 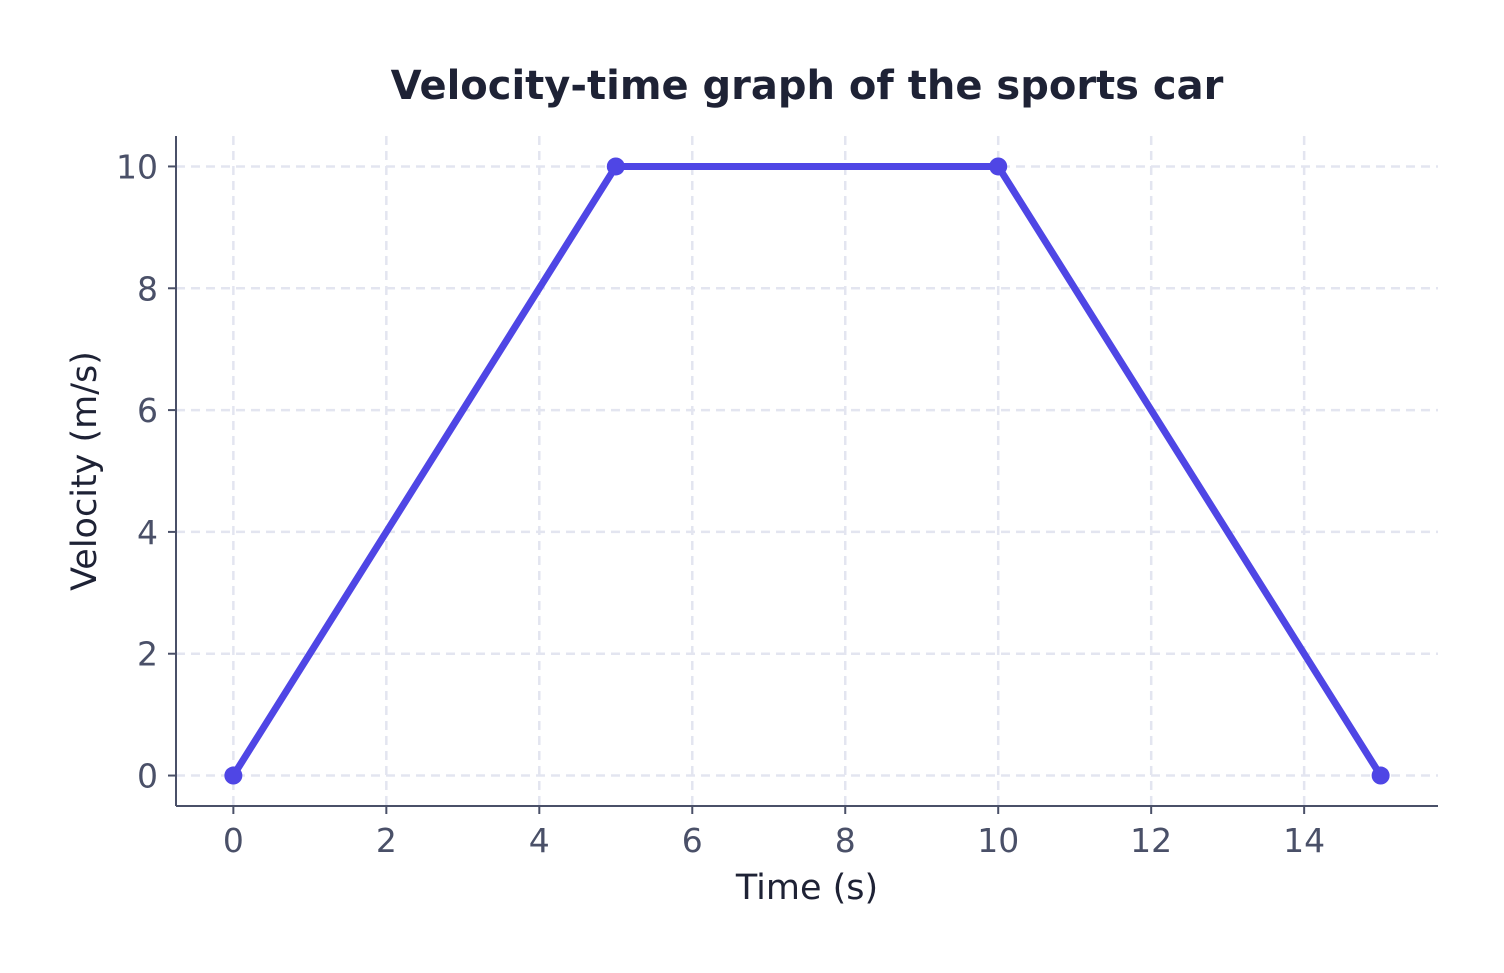 What do you see at coordinates (692, 840) in the screenshot?
I see `x-tick-label: 6` at bounding box center [692, 840].